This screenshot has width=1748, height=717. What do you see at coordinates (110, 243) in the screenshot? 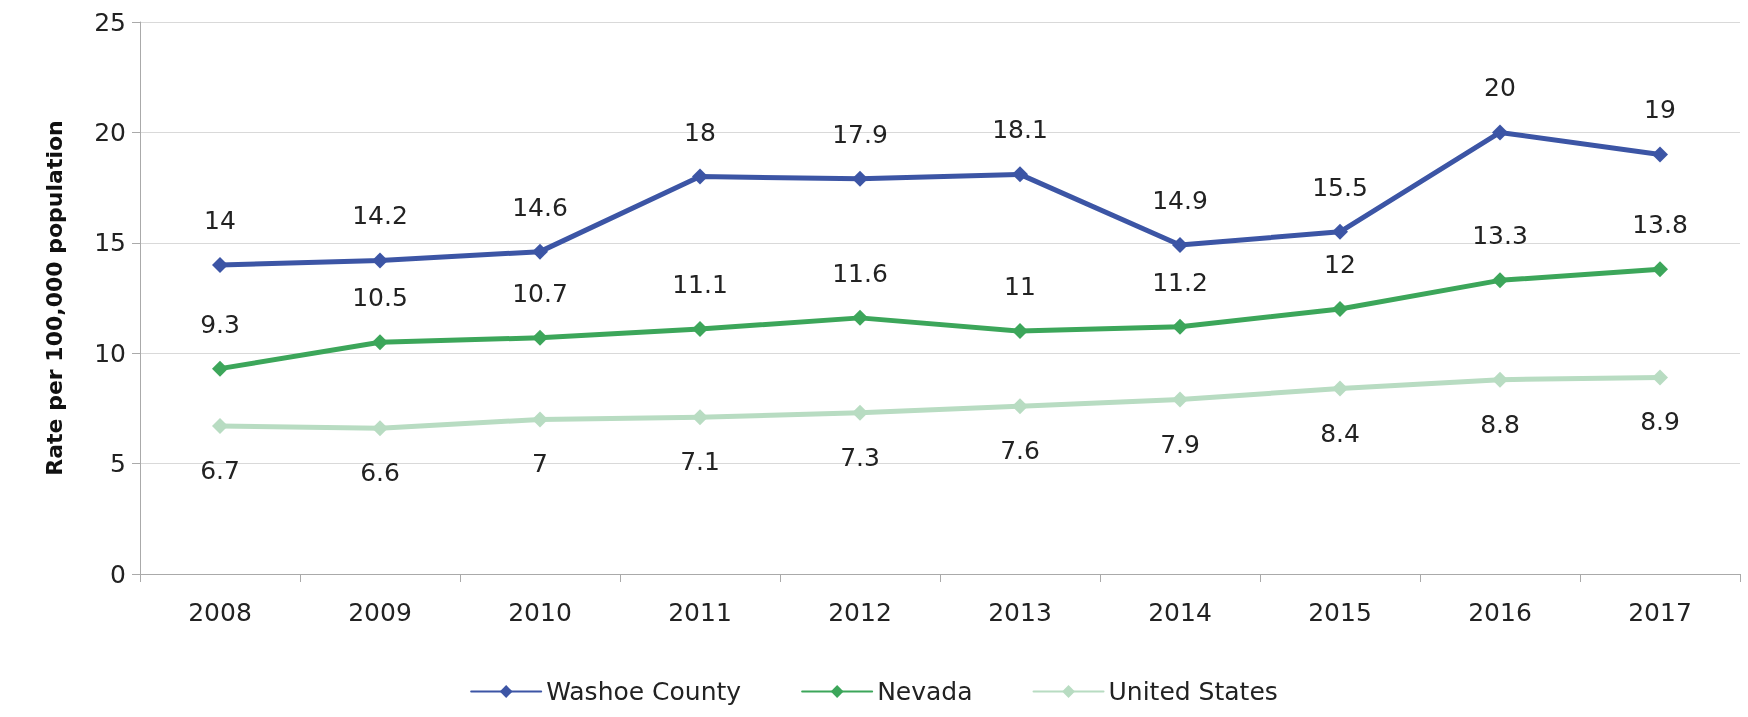
I see `y-tick-label: 15` at bounding box center [110, 243].